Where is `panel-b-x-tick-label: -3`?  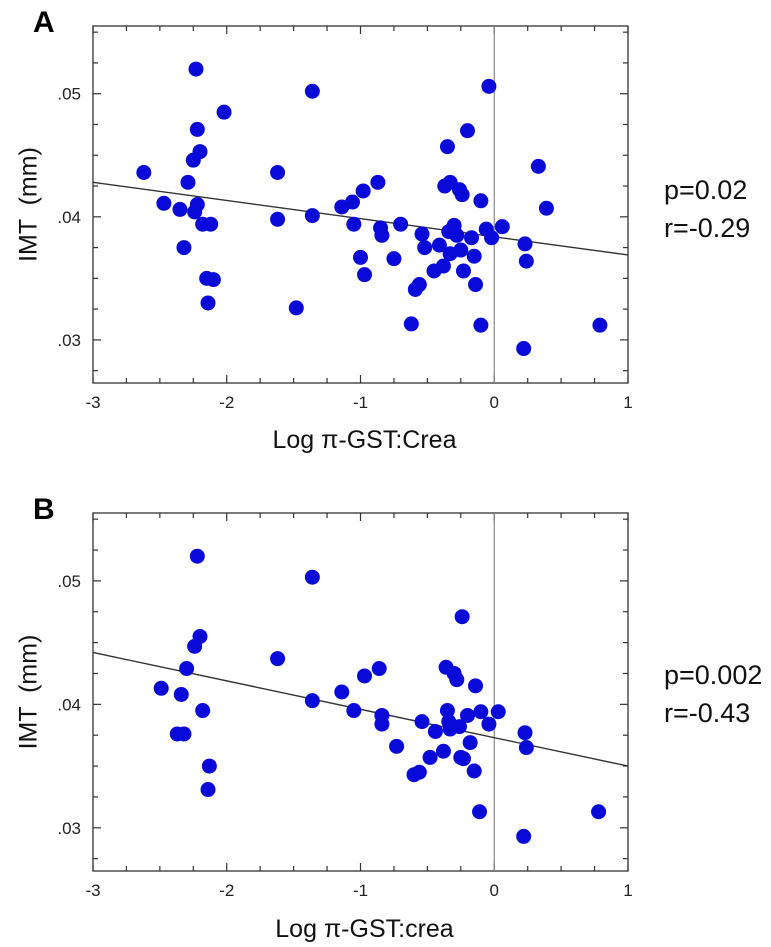
panel-b-x-tick-label: -3 is located at coordinates (92, 890).